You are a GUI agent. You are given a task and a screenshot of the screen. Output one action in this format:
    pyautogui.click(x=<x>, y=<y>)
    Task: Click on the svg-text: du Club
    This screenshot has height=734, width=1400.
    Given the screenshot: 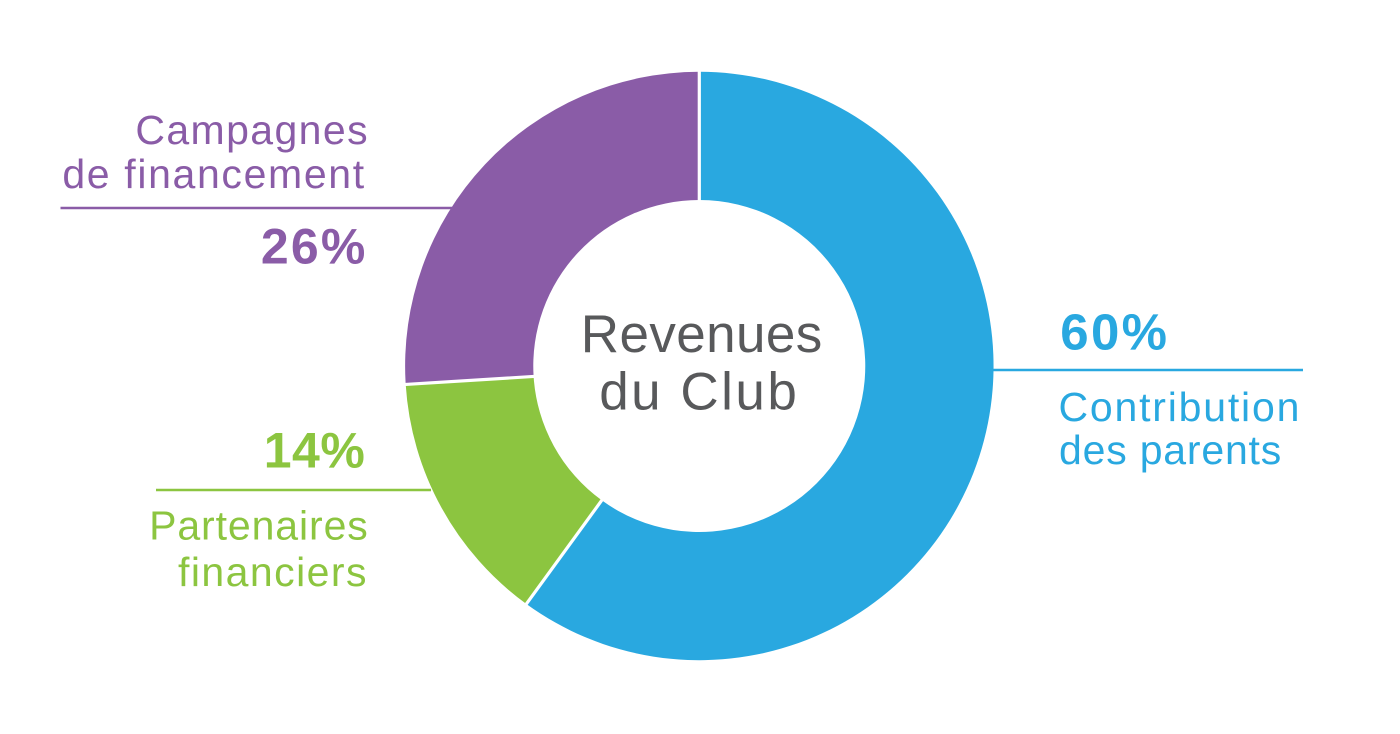 What is the action you would take?
    pyautogui.click(x=699, y=392)
    